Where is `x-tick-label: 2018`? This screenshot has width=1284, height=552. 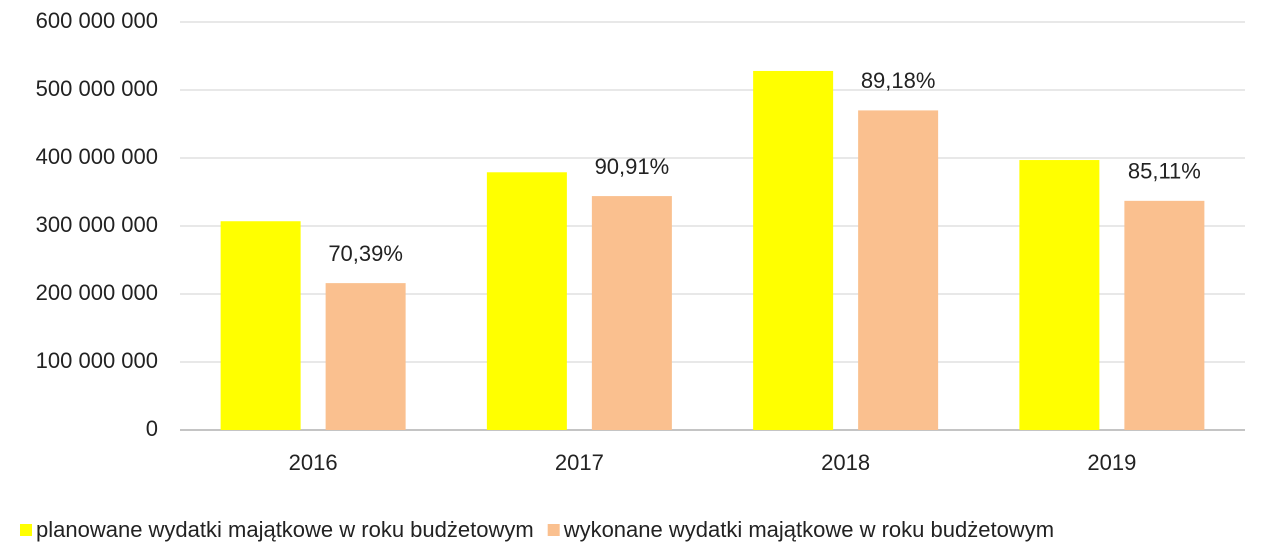
x-tick-label: 2018 is located at coordinates (845, 462).